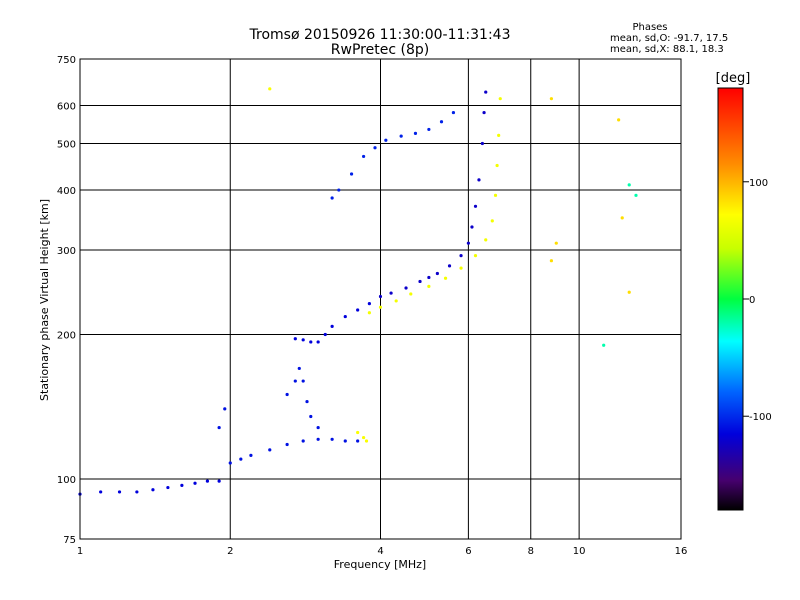 This screenshot has height=600, width=800. What do you see at coordinates (66, 145) in the screenshot?
I see `y-tick-label: 500` at bounding box center [66, 145].